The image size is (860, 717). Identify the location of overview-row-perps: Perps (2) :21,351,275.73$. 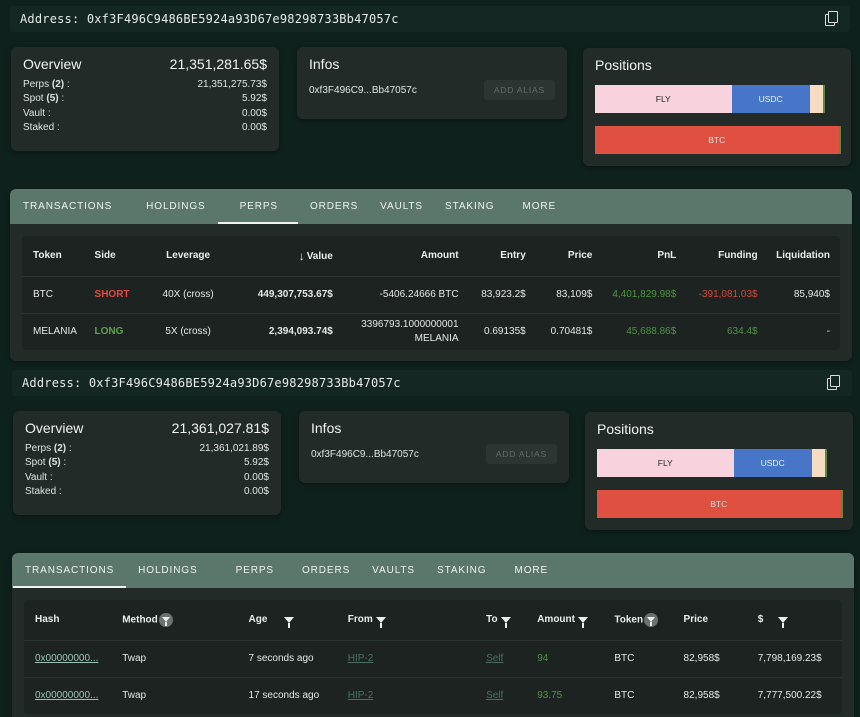
(145, 84).